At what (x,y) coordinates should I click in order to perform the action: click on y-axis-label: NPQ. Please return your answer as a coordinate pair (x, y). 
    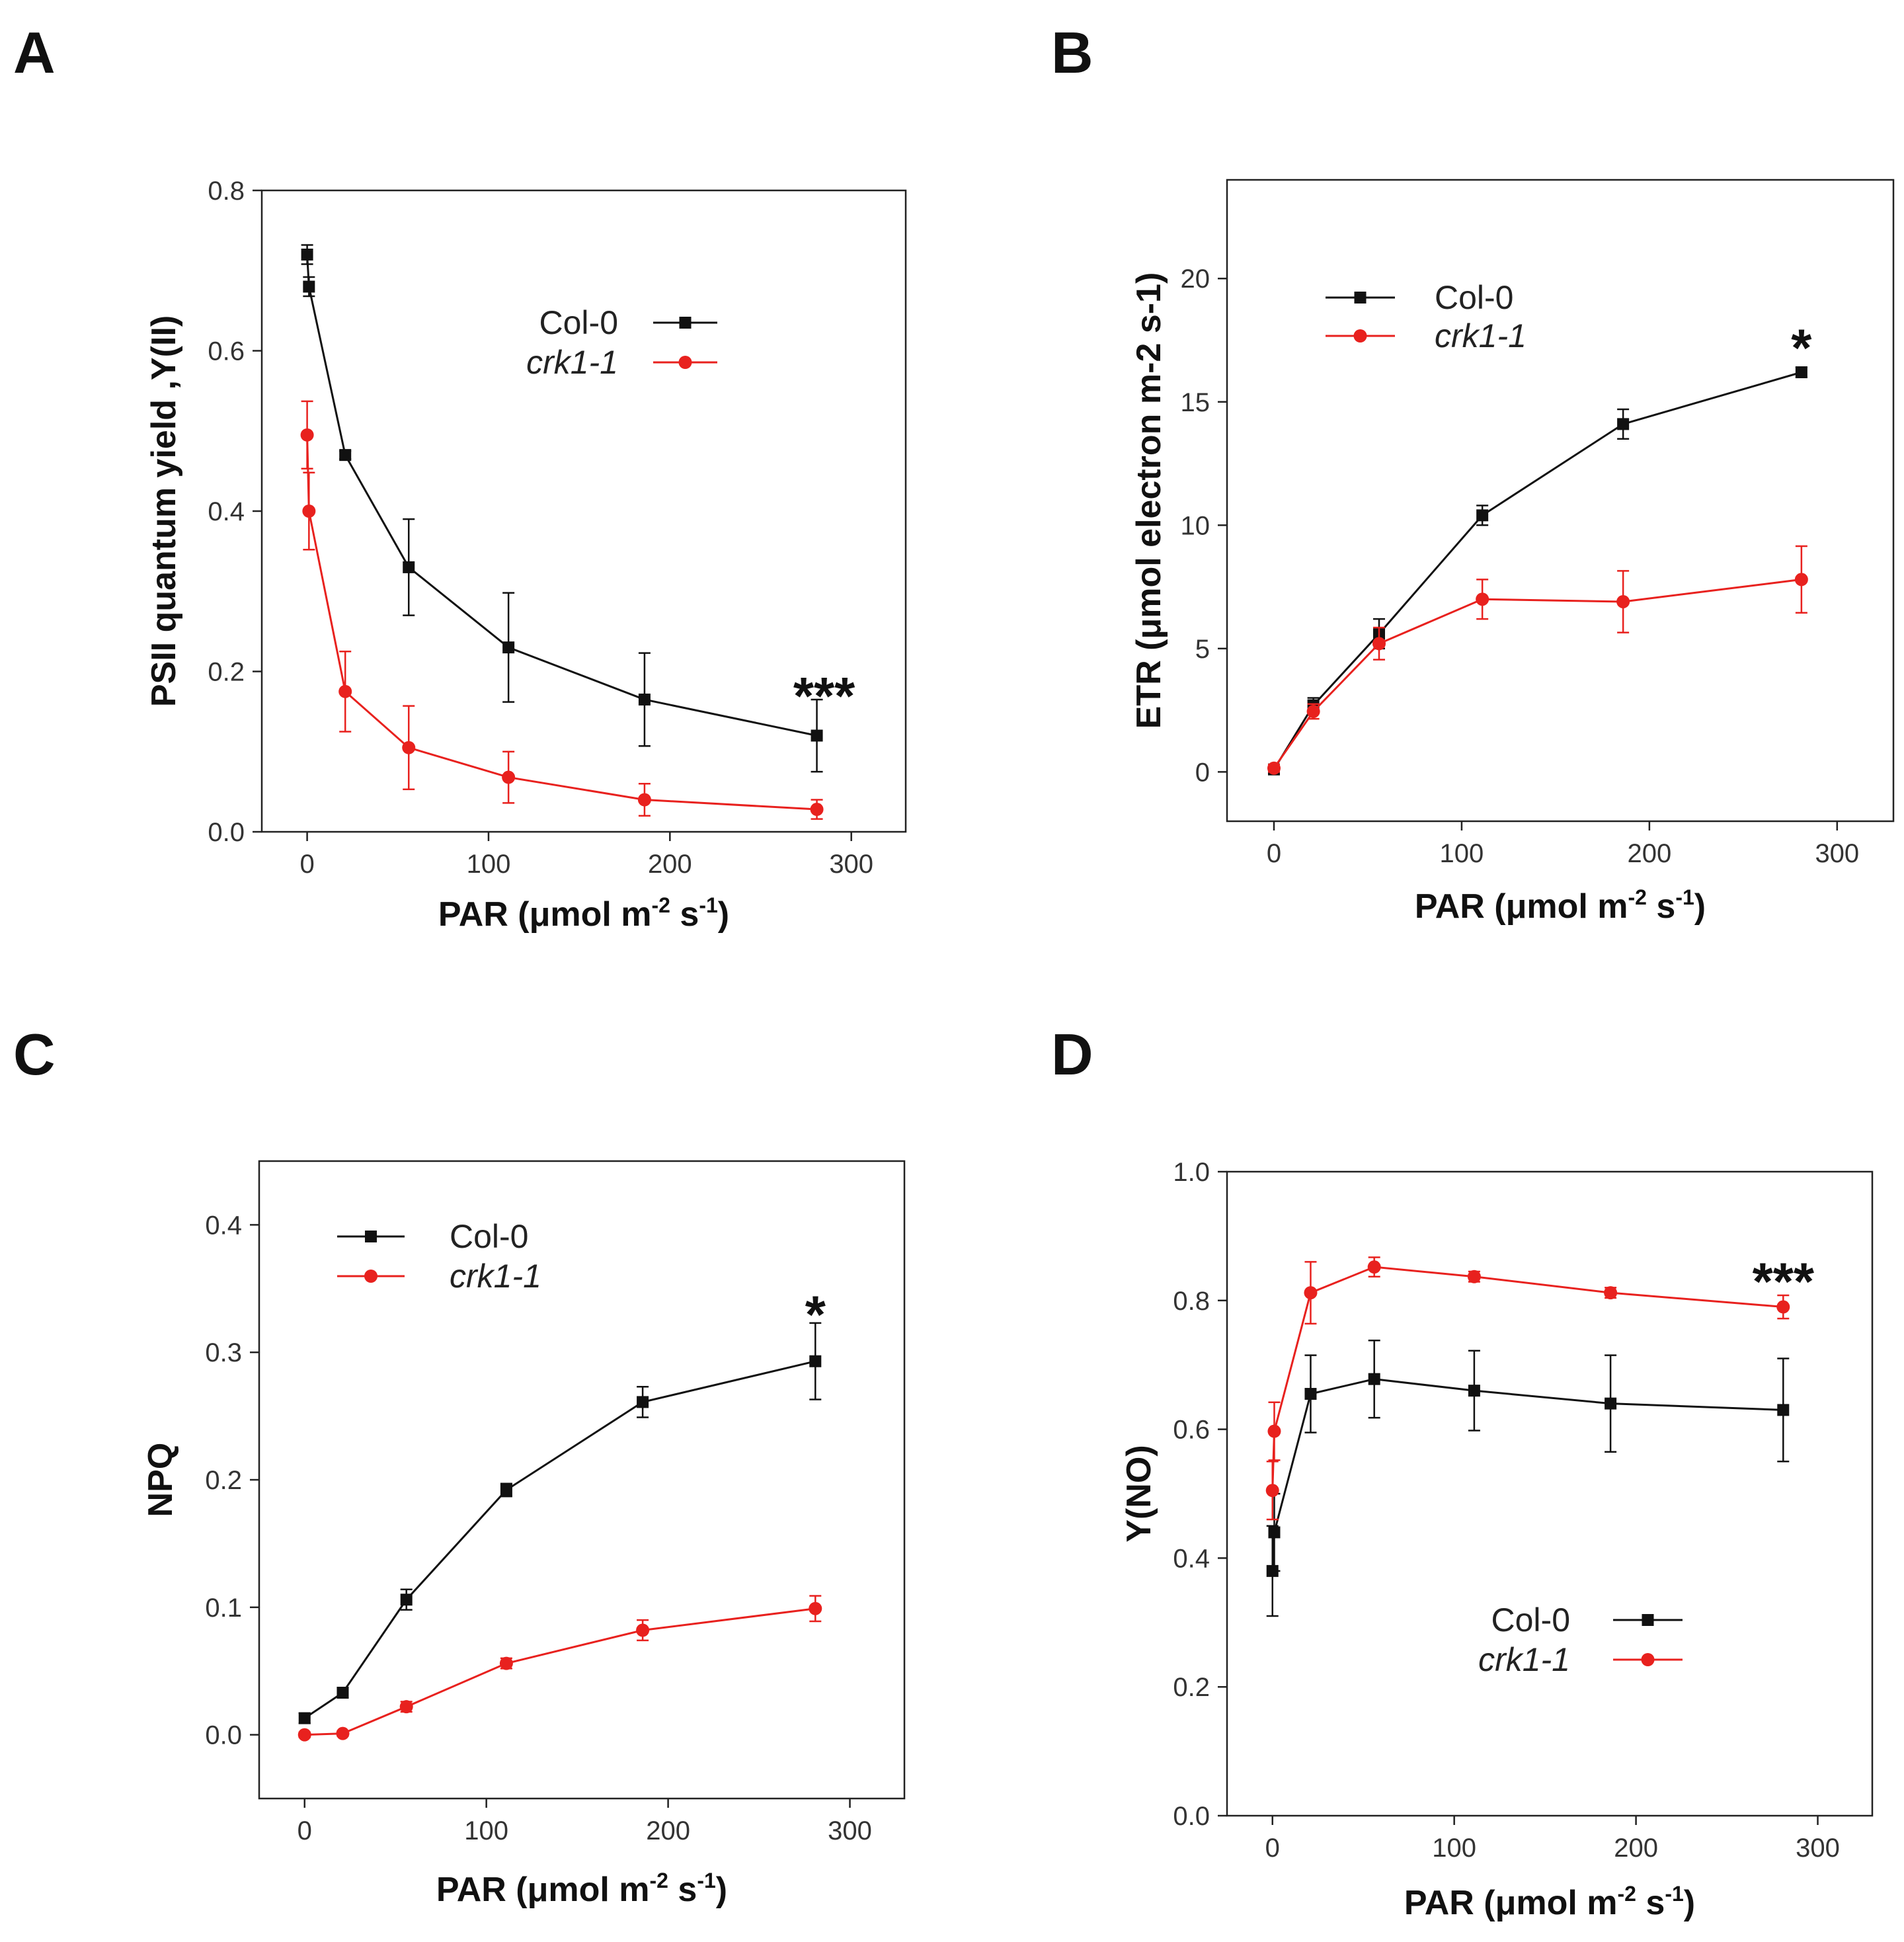
    Looking at the image, I should click on (160, 1480).